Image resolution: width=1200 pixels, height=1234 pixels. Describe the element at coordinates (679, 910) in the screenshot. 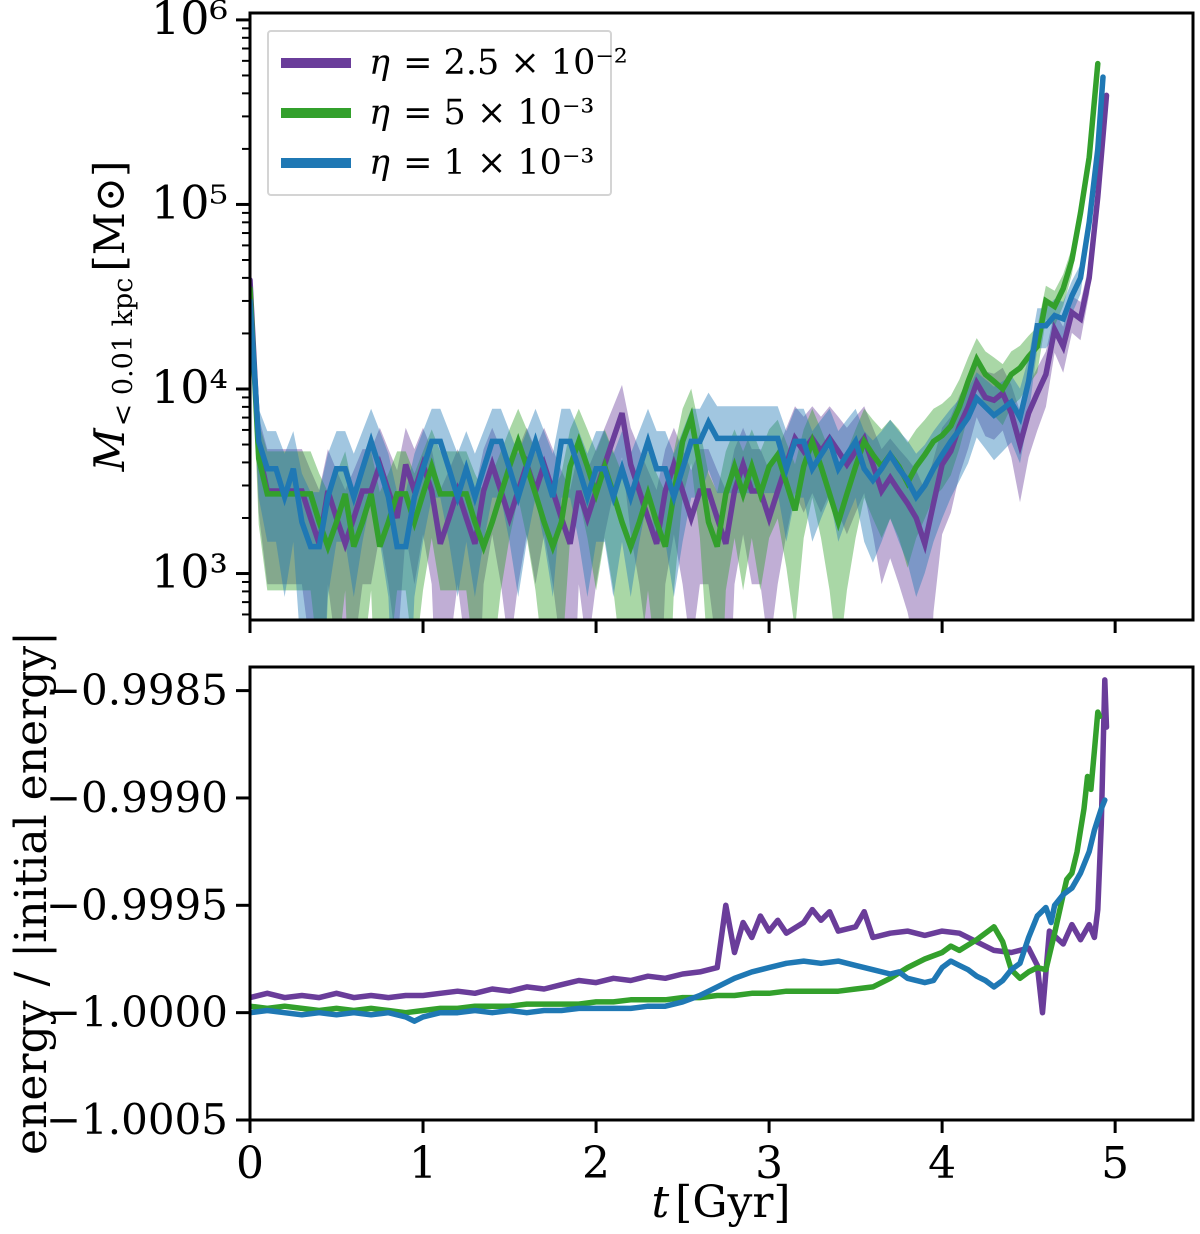

I see `bottom-panel-line-eta=1e-3` at that location.